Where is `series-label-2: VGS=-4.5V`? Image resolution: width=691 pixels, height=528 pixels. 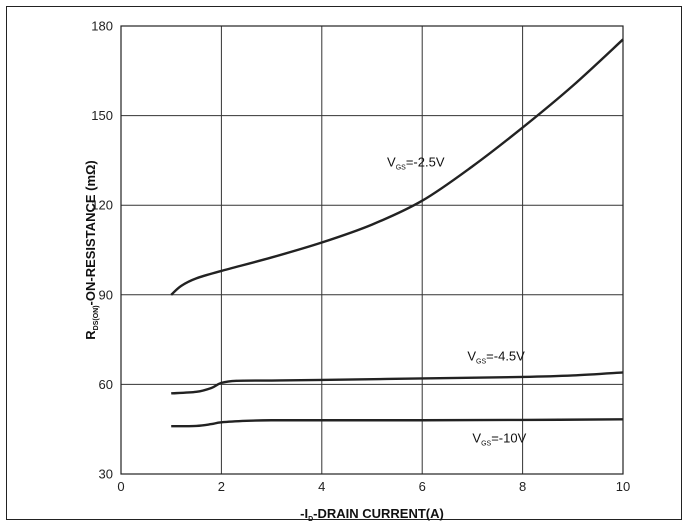
series-label-2: VGS=-4.5V is located at coordinates (496, 357).